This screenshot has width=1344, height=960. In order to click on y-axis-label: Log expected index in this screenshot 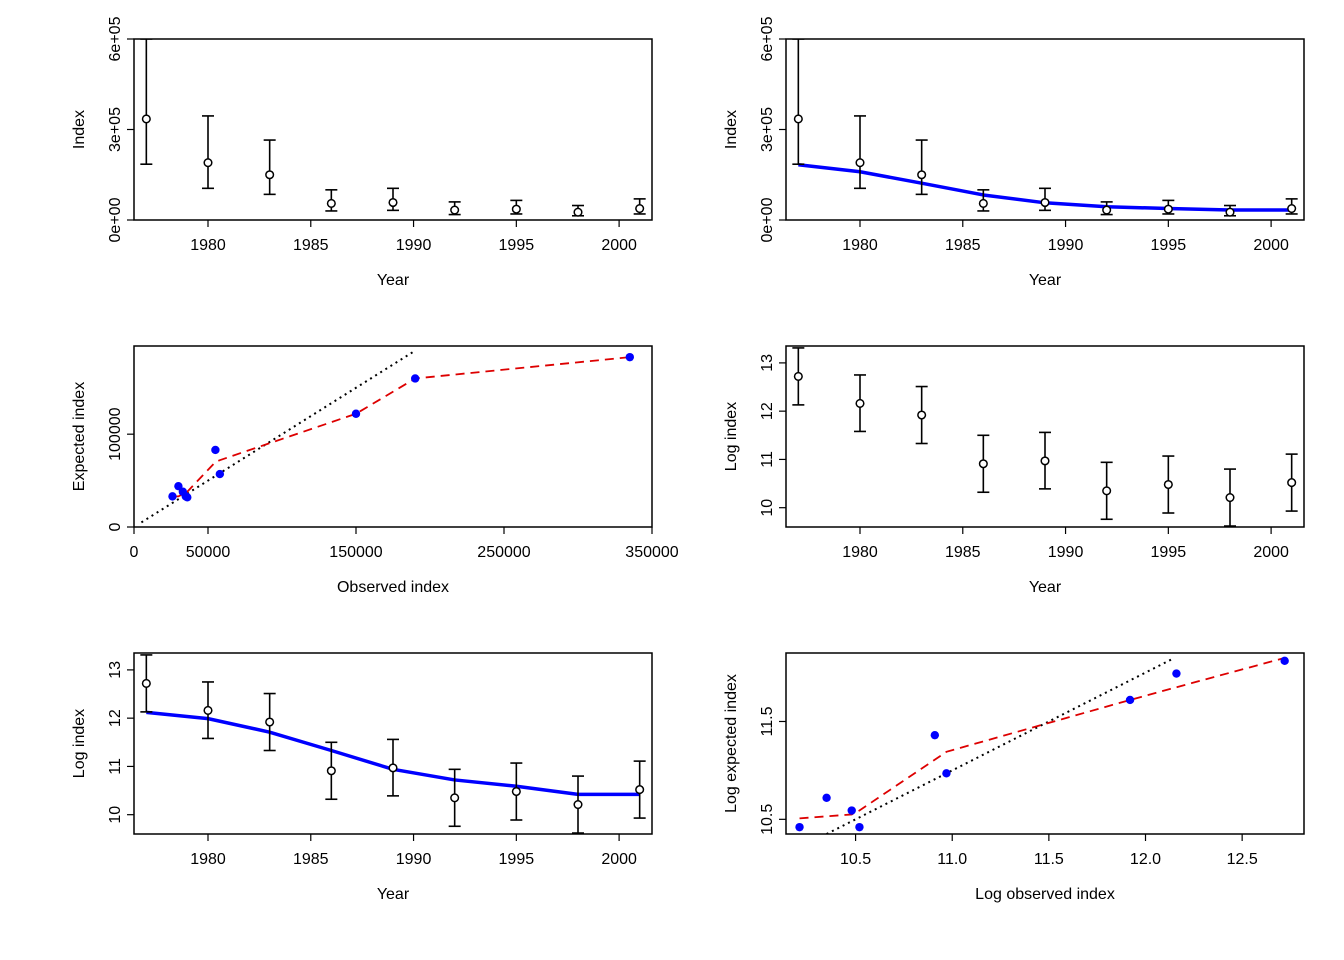, I will do `click(731, 743)`.